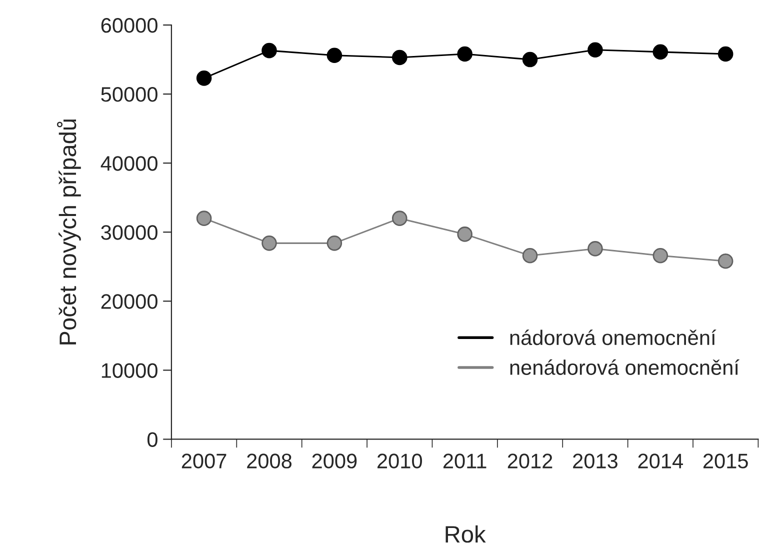  Describe the element at coordinates (129, 163) in the screenshot. I see `y-tick-label: 40000` at that location.